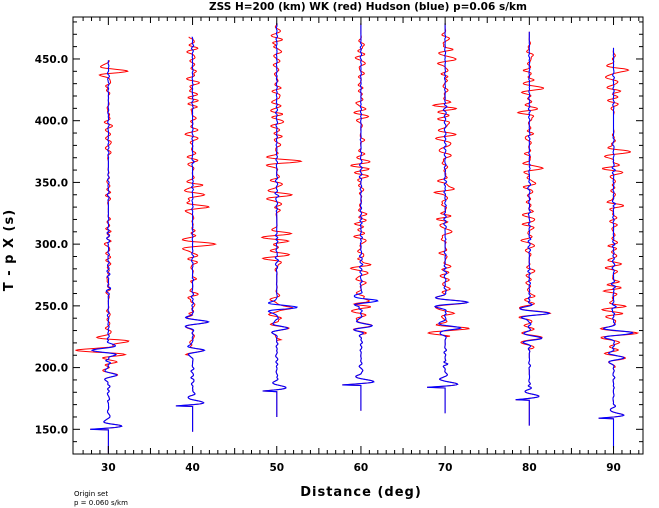  I want to click on x-tick-label: 30, so click(108, 468).